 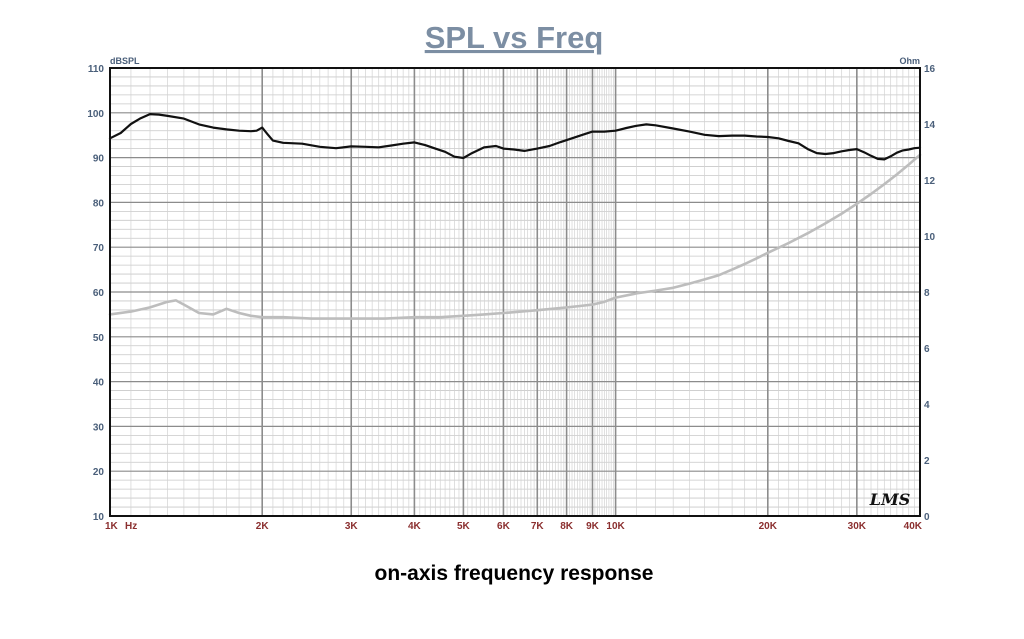 I want to click on x-tick-label: 4K, so click(x=415, y=526).